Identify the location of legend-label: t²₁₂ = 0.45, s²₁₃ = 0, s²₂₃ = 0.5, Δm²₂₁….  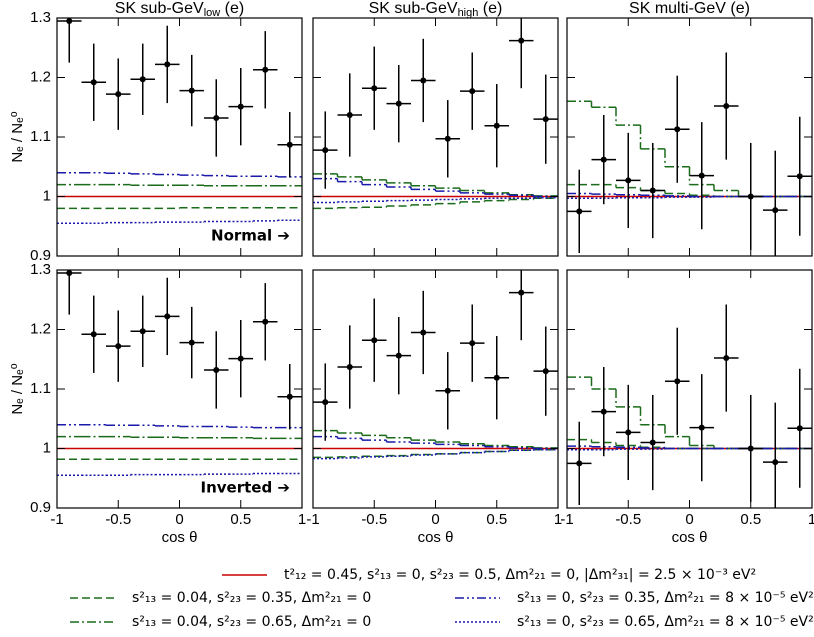
(520, 575).